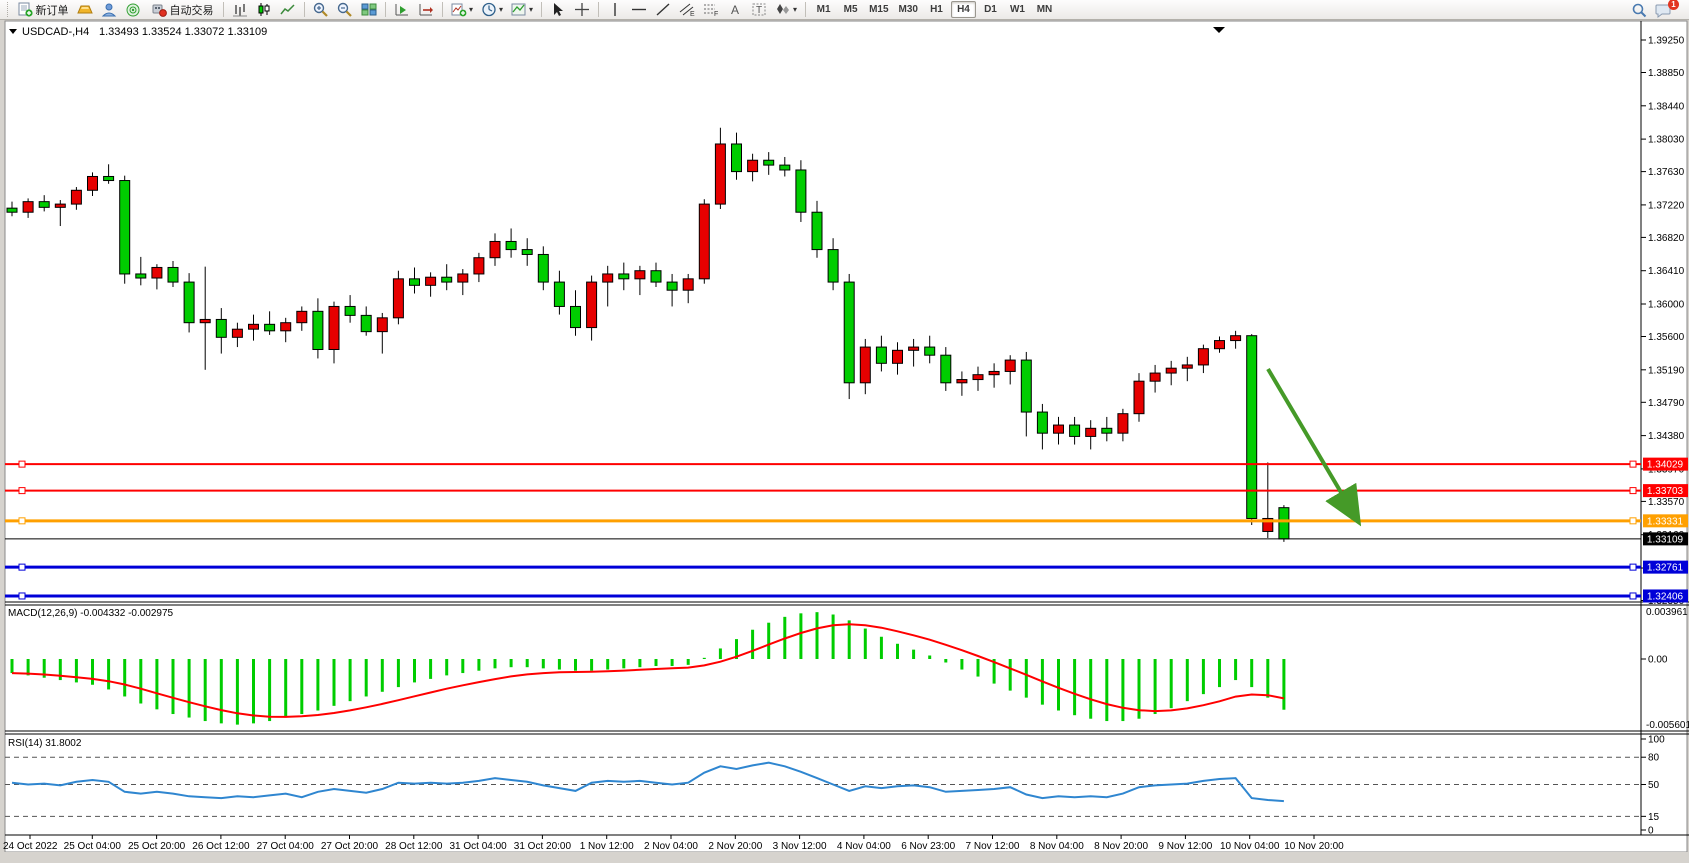 This screenshot has height=863, width=1689. I want to click on auto-scroll-button, so click(402, 10).